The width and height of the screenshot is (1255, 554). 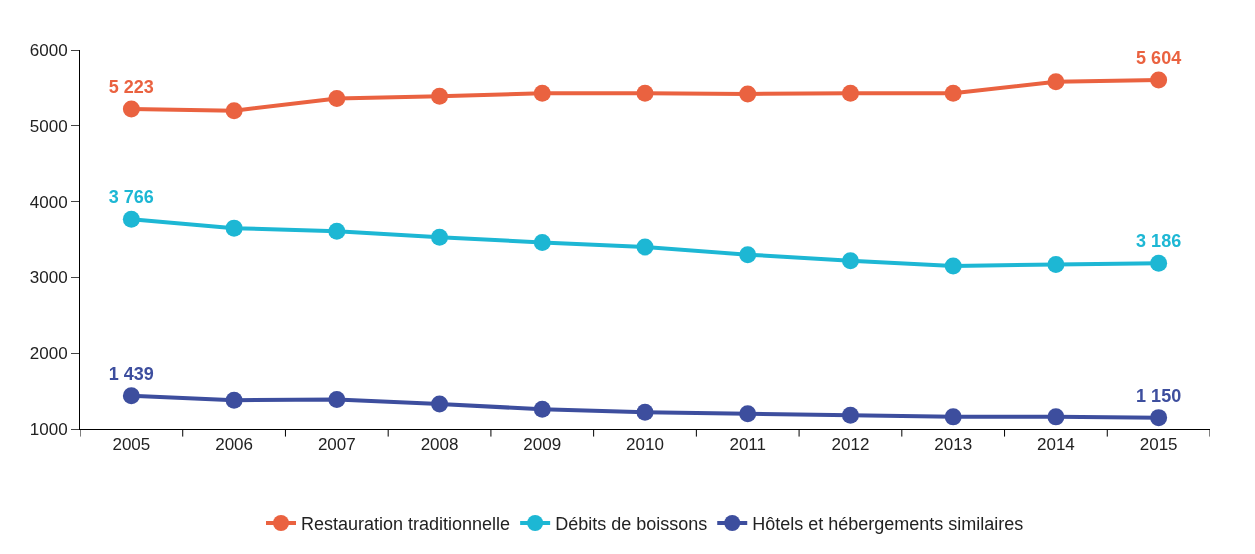 I want to click on data-label: 3 186, so click(x=1159, y=241).